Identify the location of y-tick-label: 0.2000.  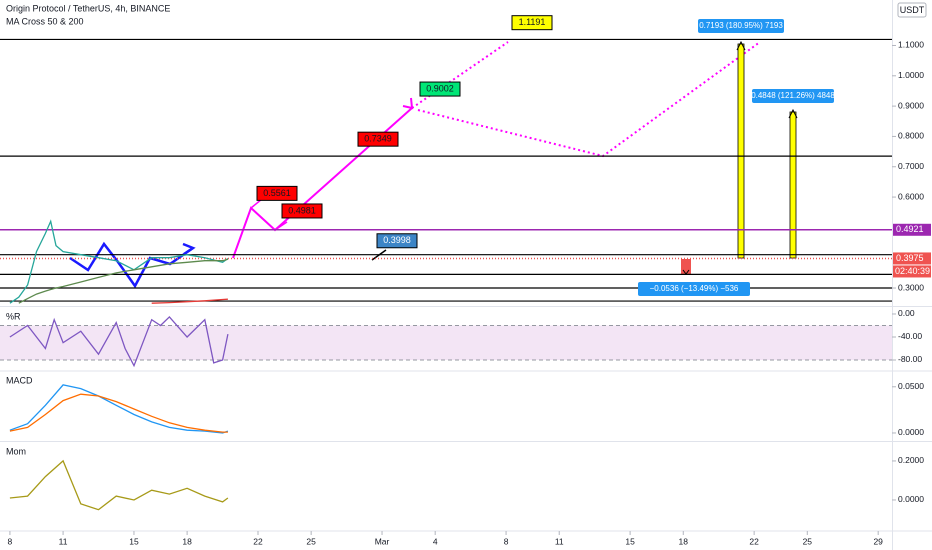
(911, 460).